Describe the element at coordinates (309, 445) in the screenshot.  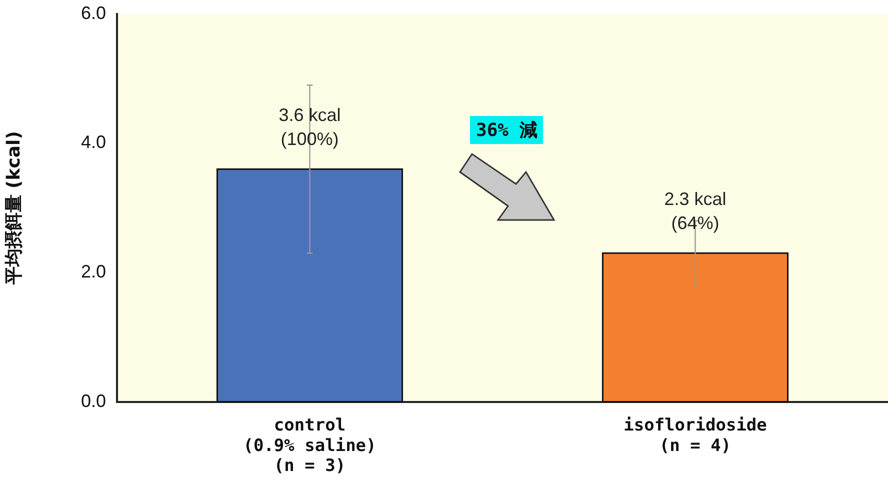
I see `x-tick-label: control (0.9% saline) (n = 3)` at that location.